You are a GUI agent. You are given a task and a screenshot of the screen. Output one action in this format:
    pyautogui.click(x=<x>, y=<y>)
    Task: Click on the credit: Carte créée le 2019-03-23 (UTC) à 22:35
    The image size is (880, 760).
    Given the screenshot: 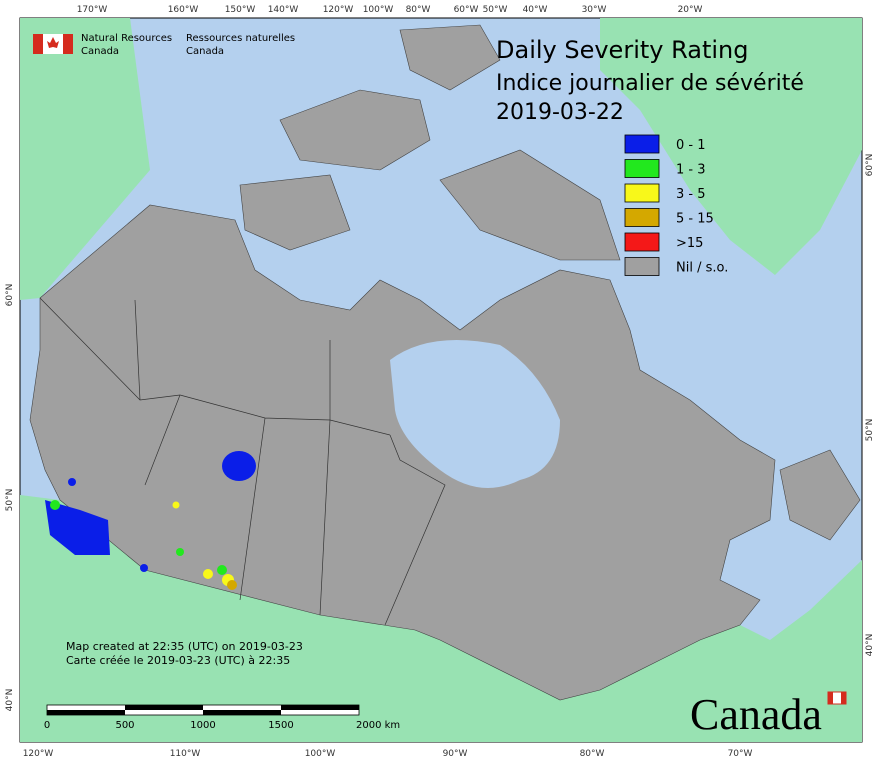 What is the action you would take?
    pyautogui.click(x=178, y=660)
    